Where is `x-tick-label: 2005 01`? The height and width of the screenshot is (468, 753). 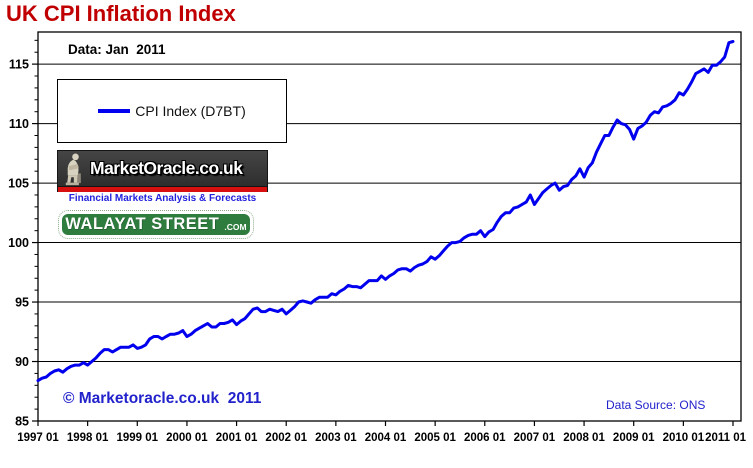
x-tick-label: 2005 01 is located at coordinates (435, 438).